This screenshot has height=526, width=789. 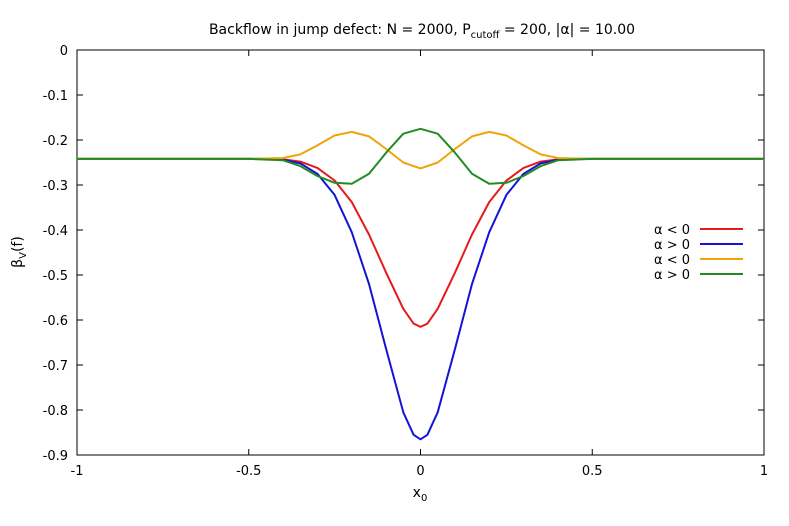 What do you see at coordinates (19, 252) in the screenshot?
I see `y-axis-label: βV(f)` at bounding box center [19, 252].